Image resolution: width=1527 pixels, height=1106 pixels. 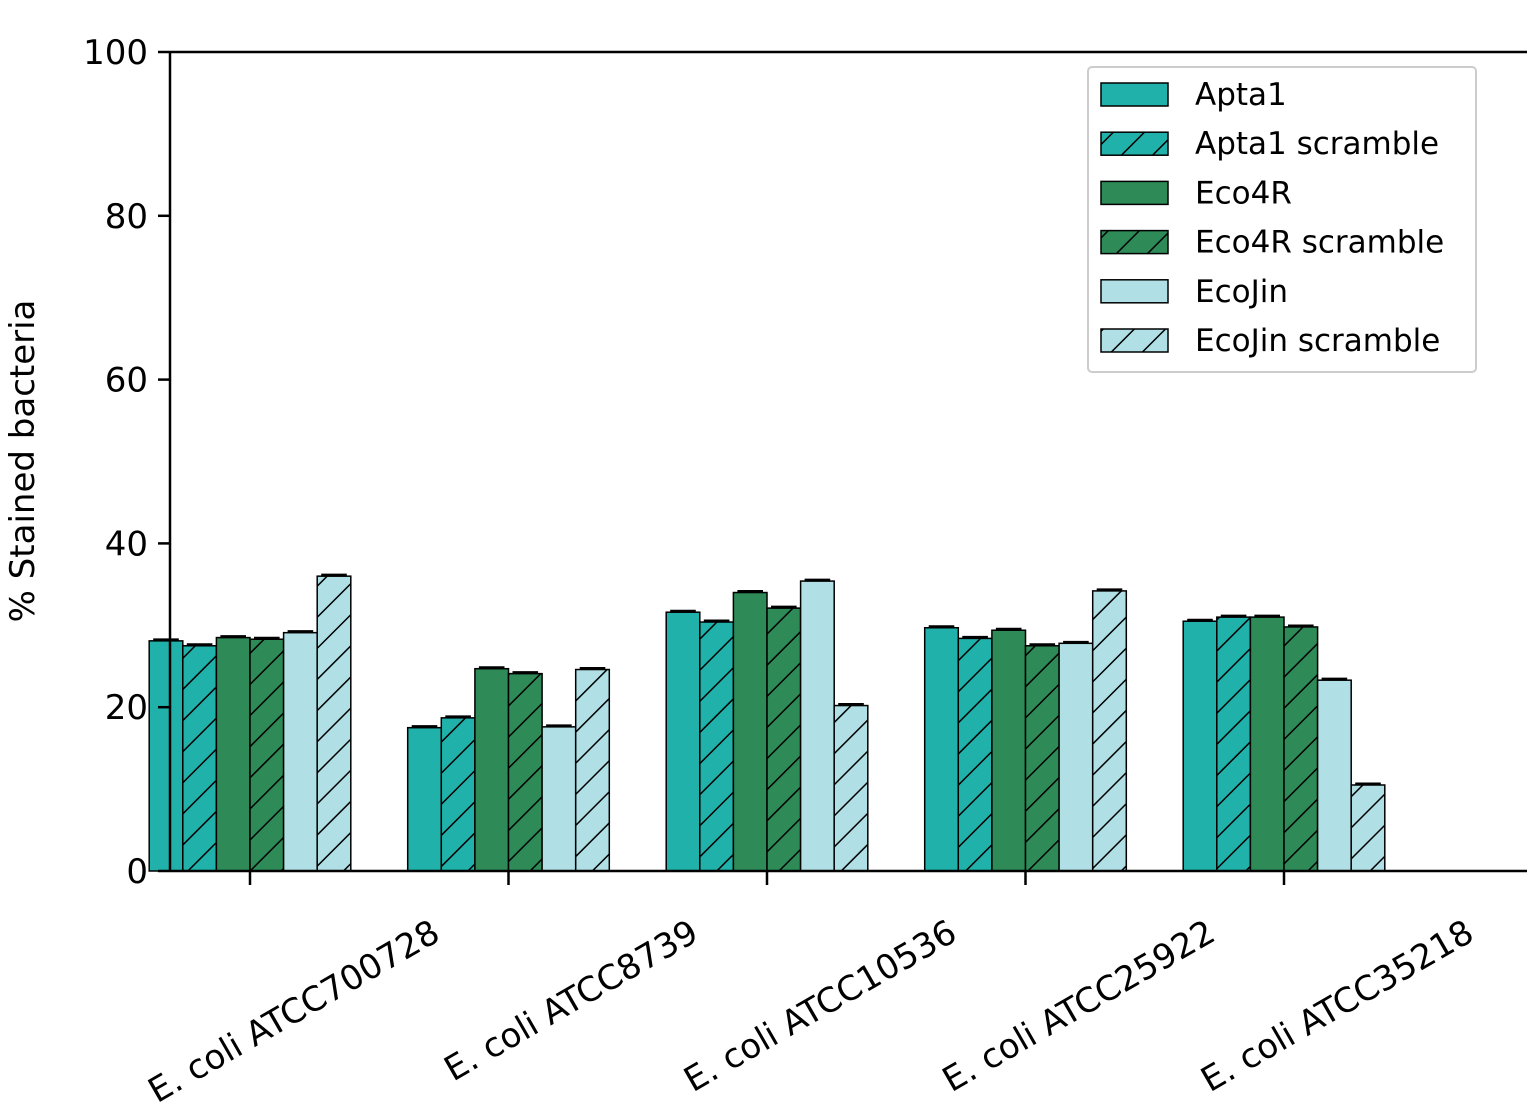 I want to click on y-tick-label: 20, so click(x=126, y=708).